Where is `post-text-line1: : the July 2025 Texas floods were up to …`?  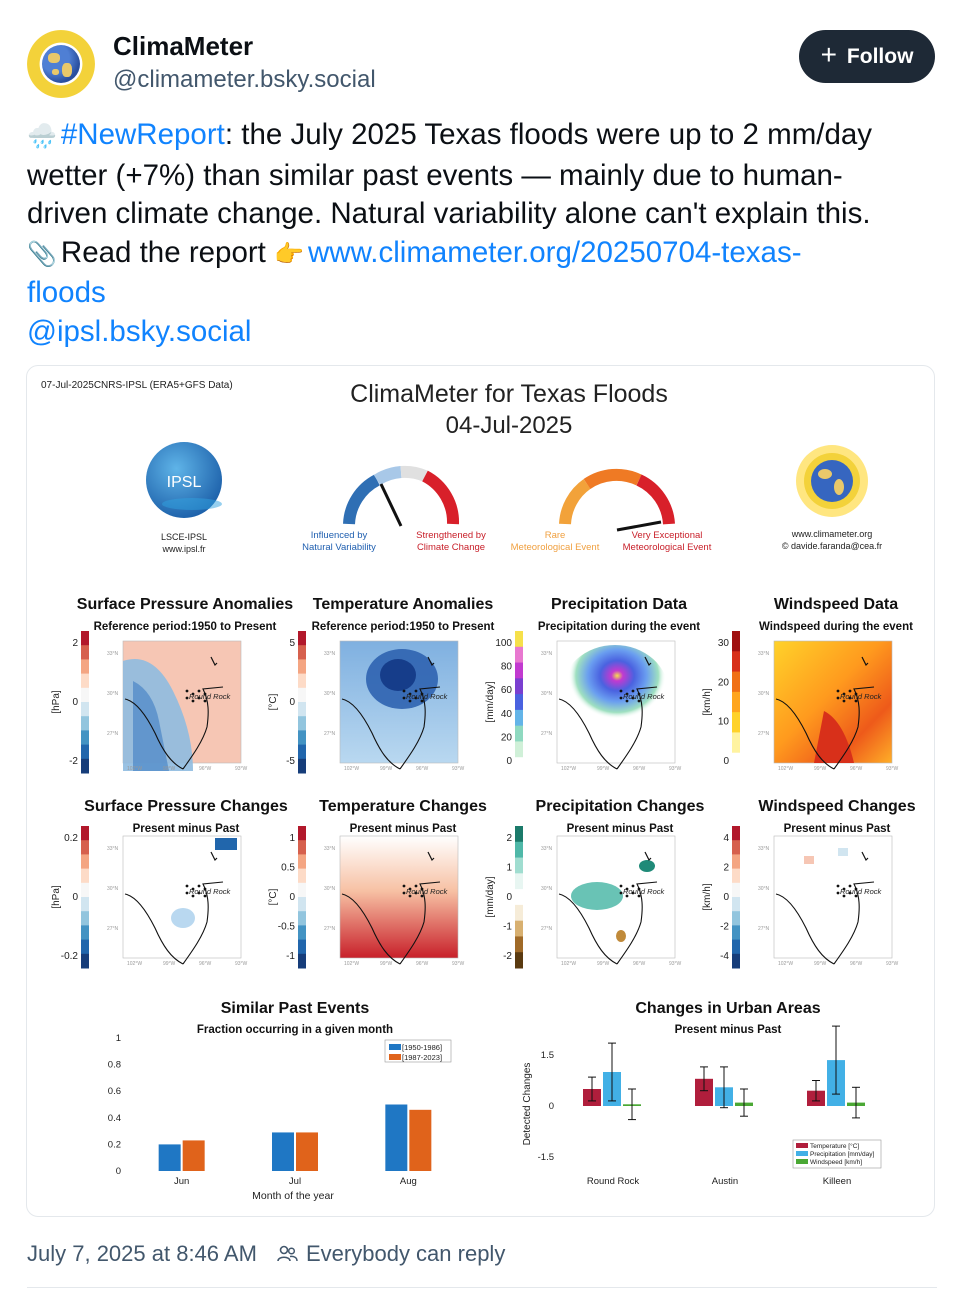
post-text-line1: : the July 2025 Texas floods were up to … is located at coordinates (548, 134).